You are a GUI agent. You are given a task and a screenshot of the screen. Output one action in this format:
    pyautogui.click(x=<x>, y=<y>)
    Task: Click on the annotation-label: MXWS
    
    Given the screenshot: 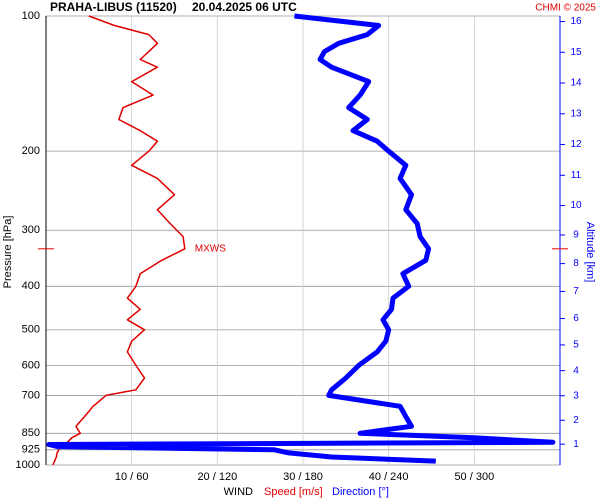 What is the action you would take?
    pyautogui.click(x=210, y=248)
    